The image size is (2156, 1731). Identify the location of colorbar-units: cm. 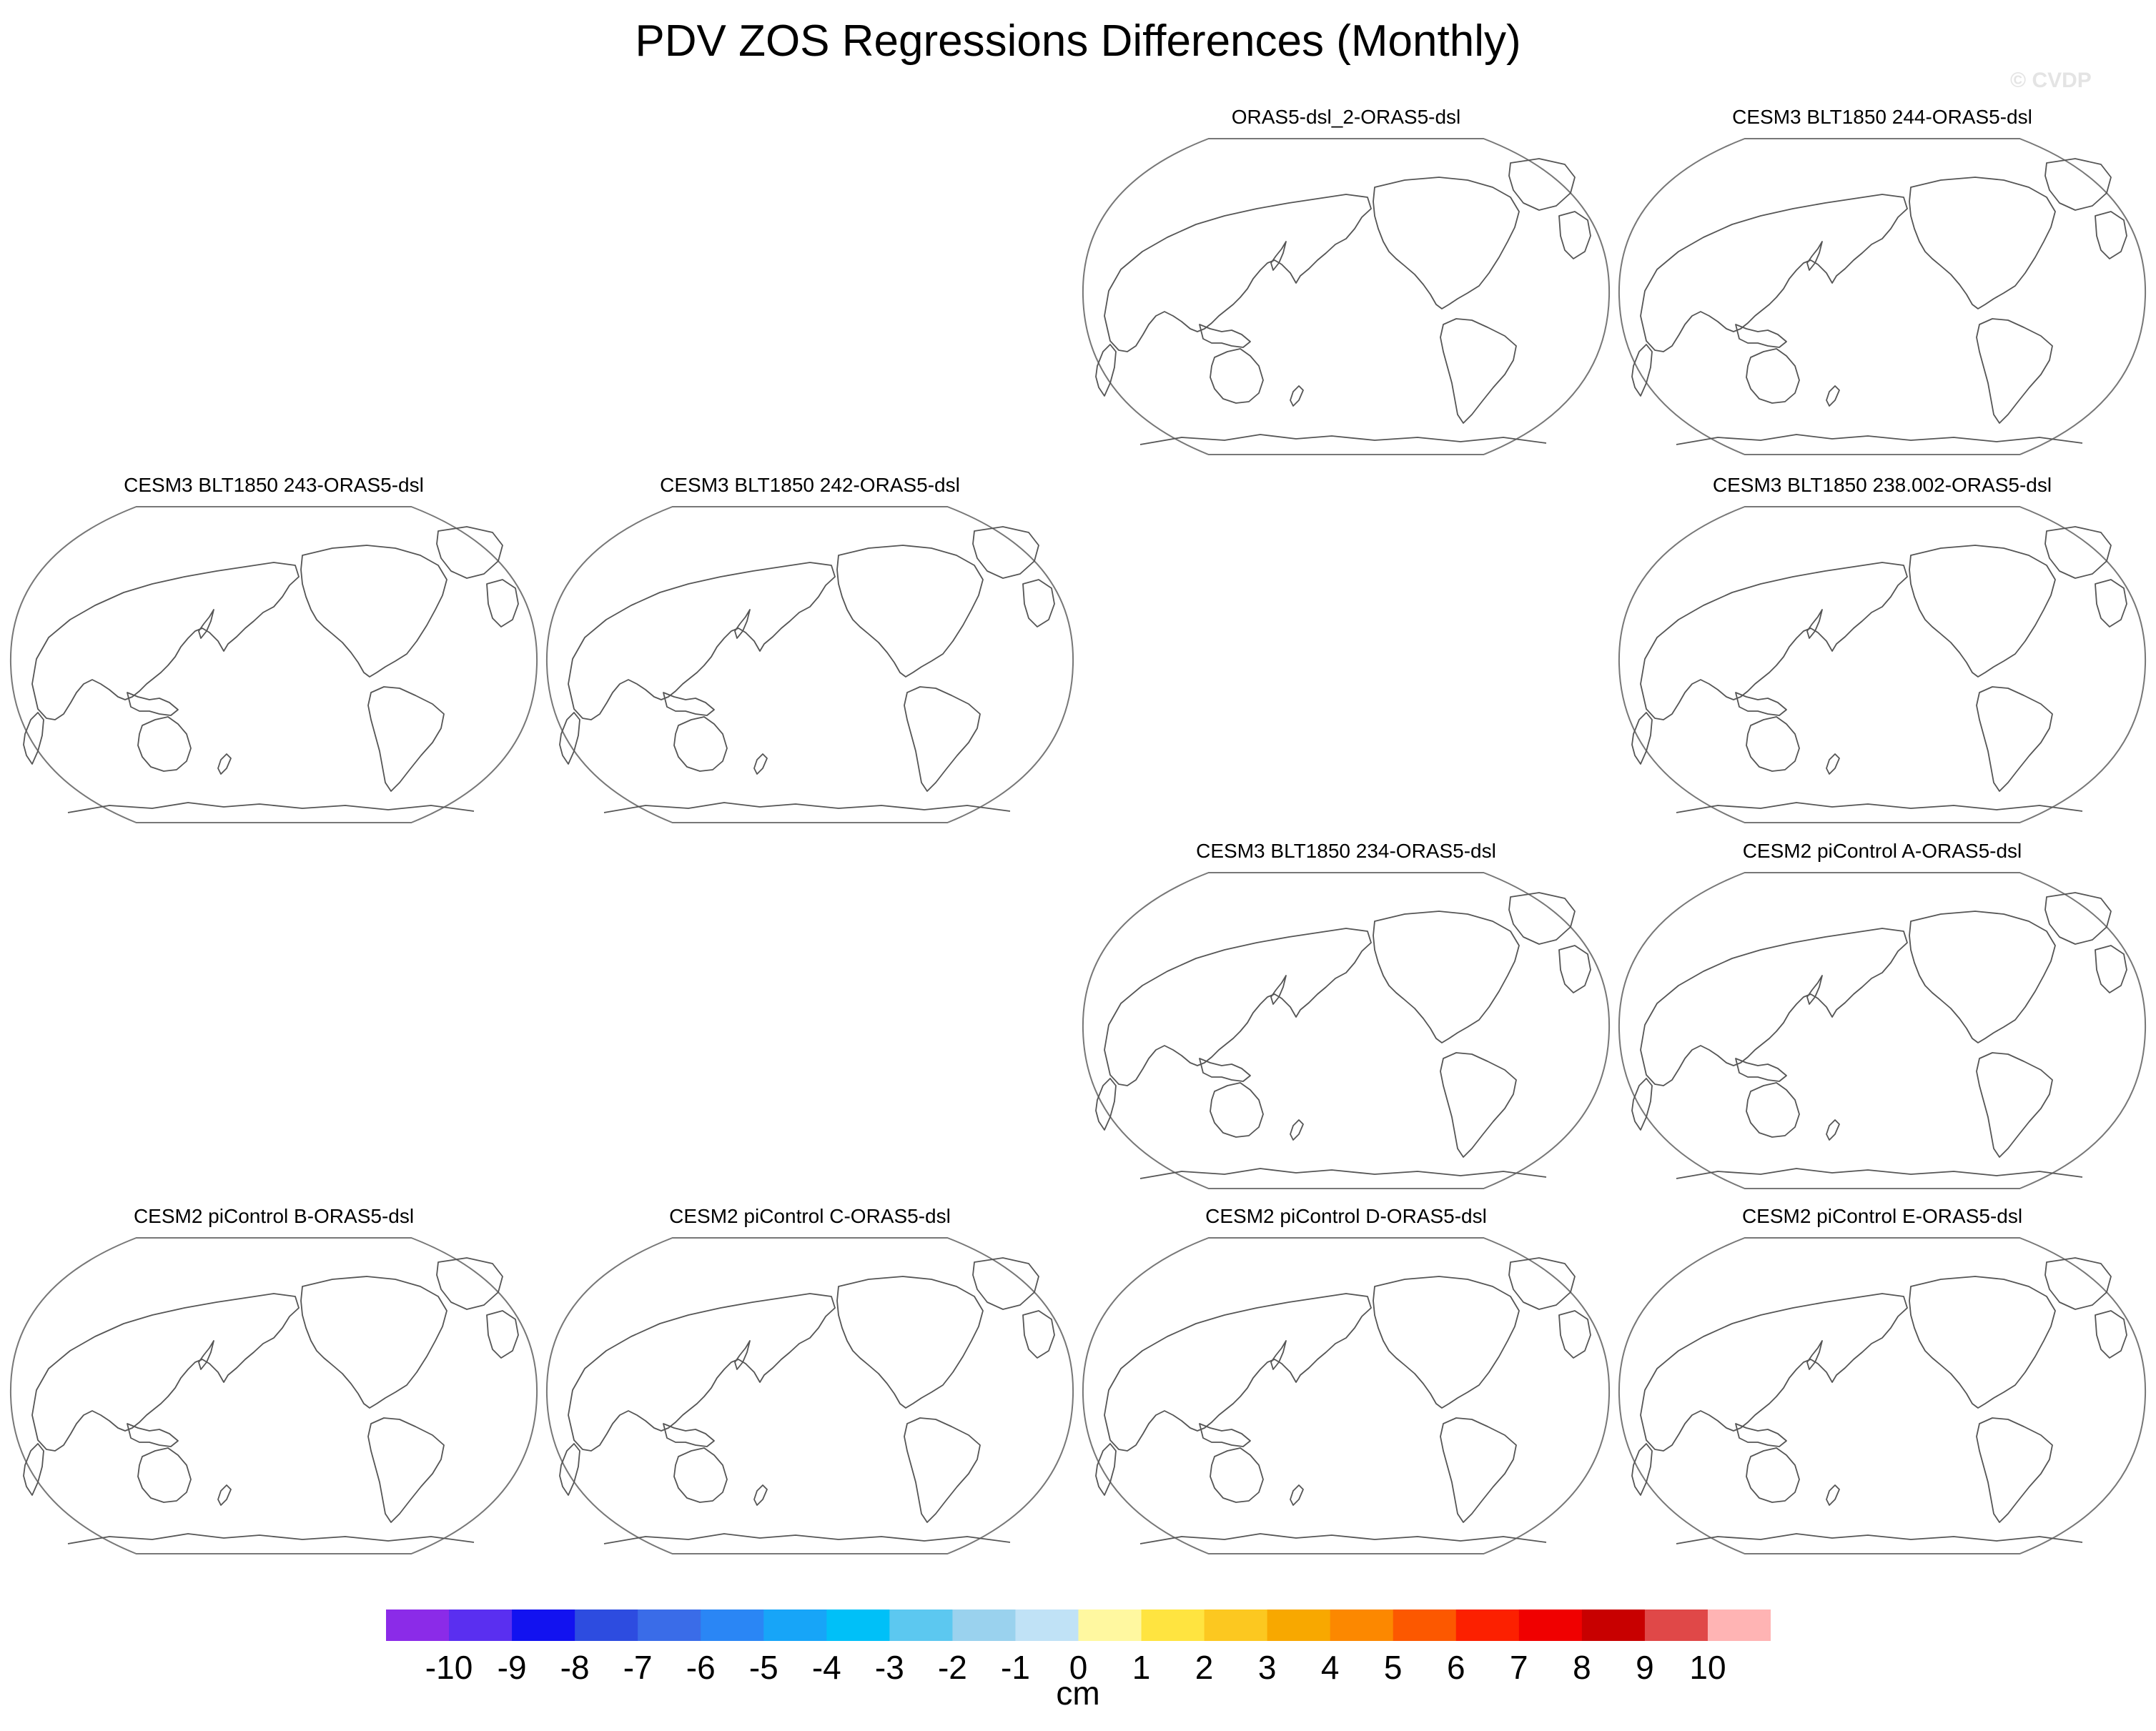
(1078, 1693).